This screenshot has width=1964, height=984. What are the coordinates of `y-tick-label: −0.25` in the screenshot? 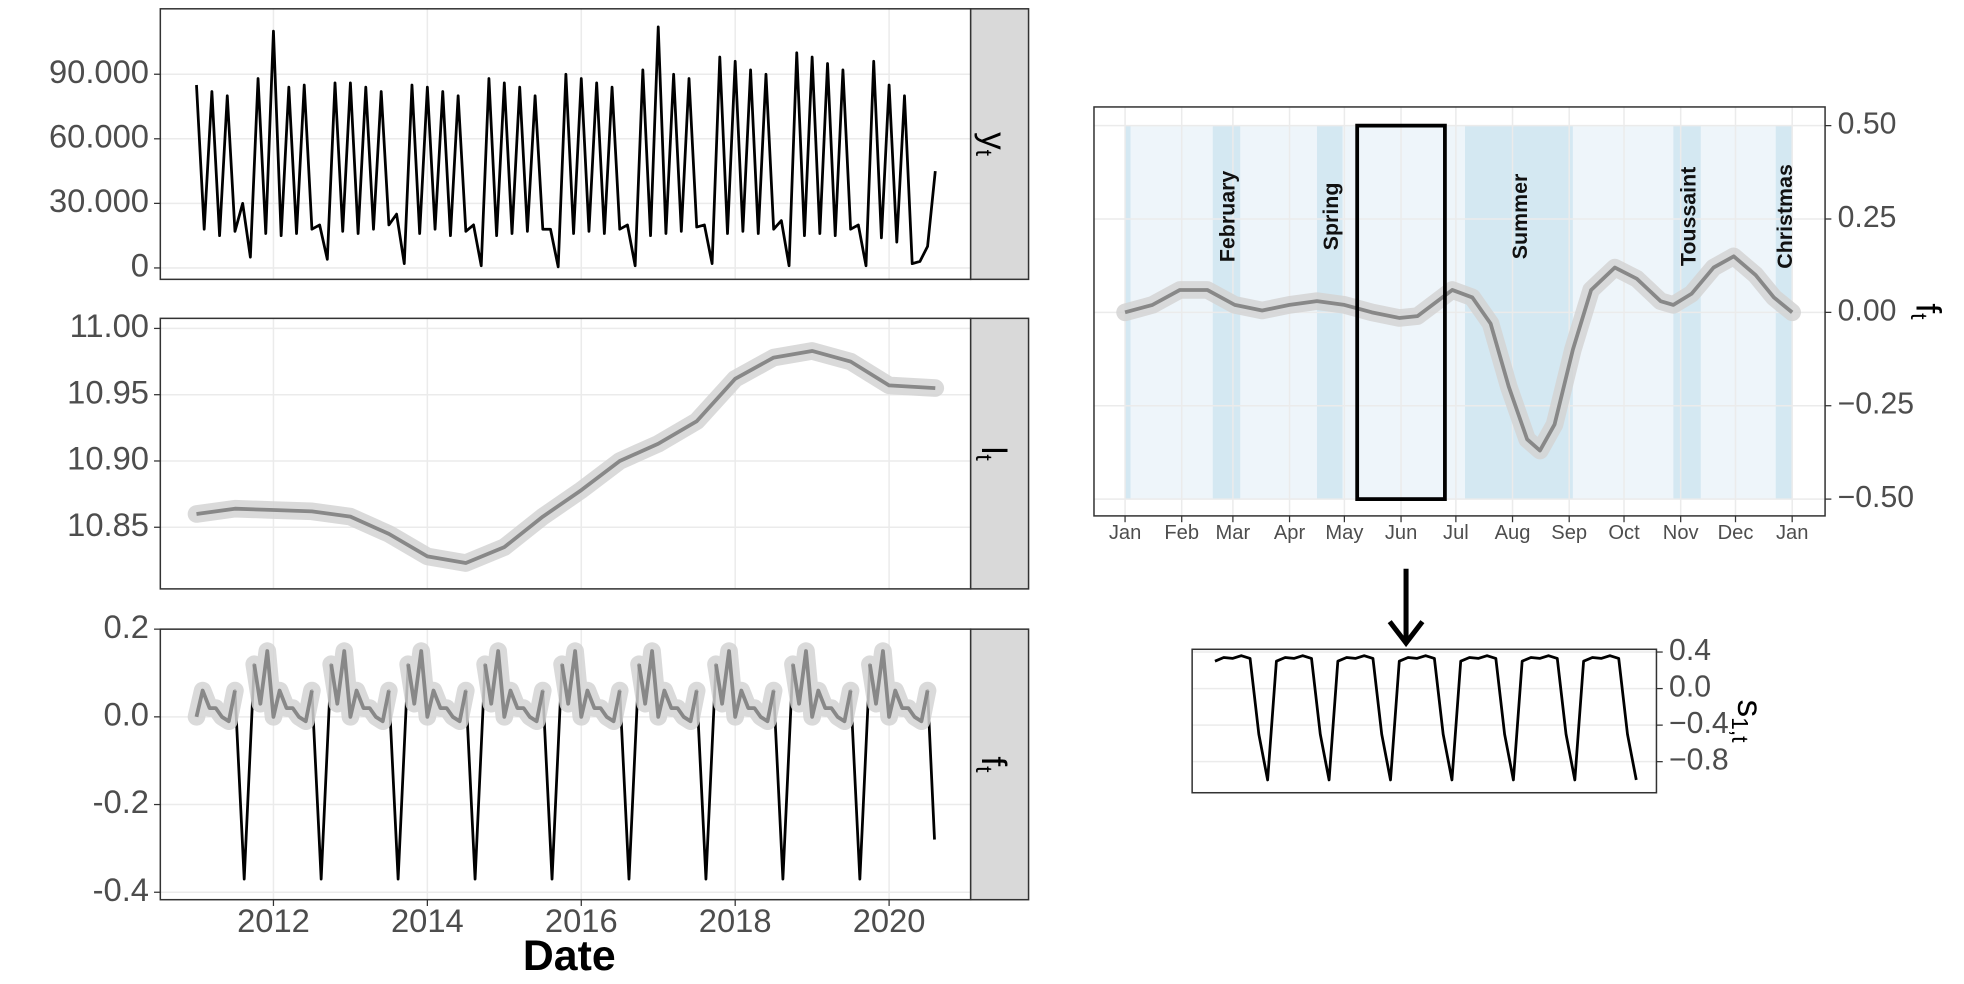 It's located at (1876, 404).